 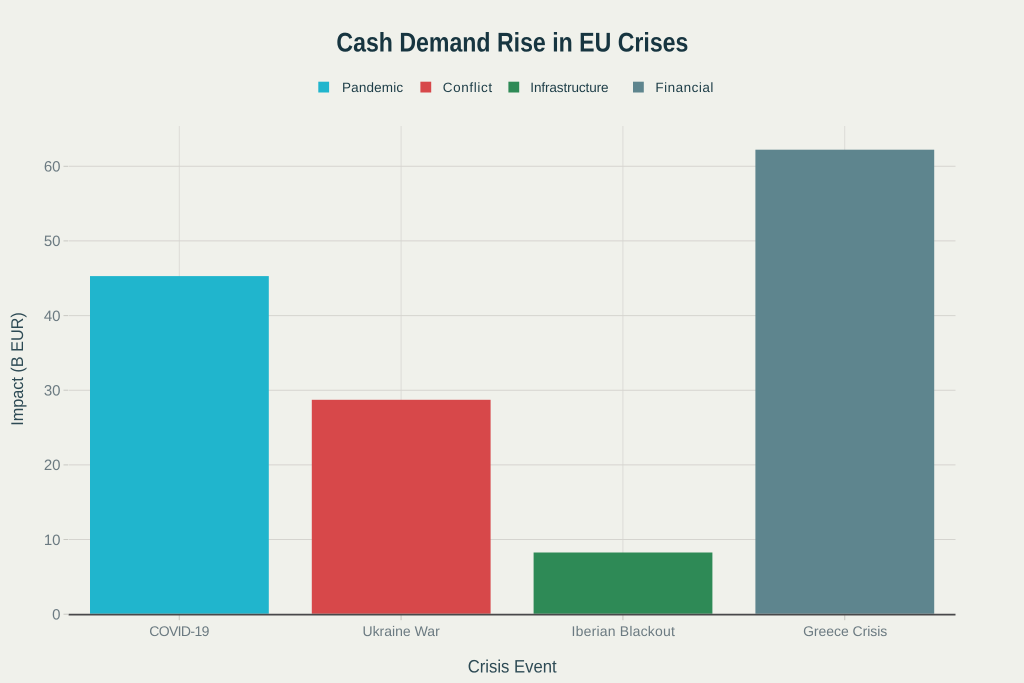 I want to click on svg-text: Greece Crisis, so click(x=845, y=631).